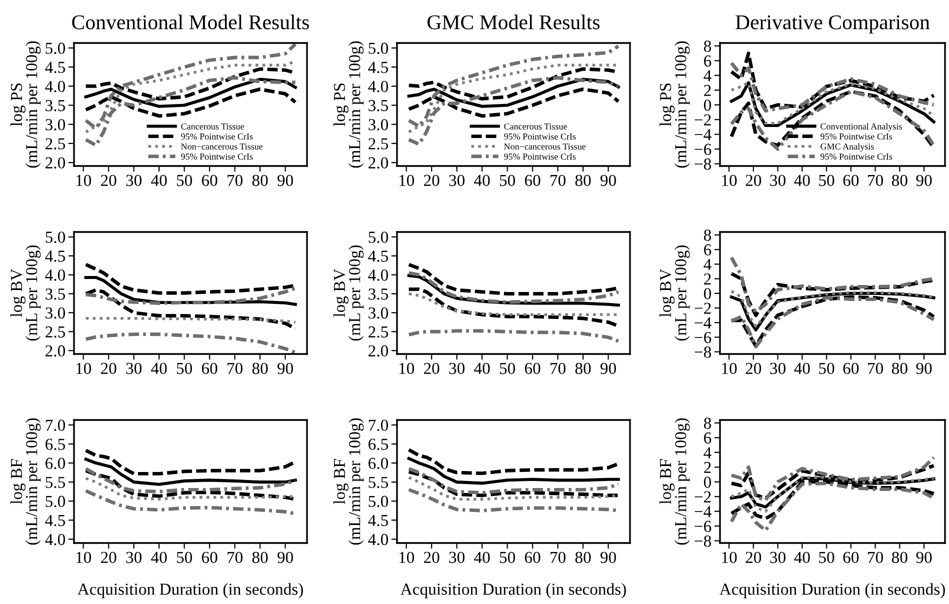  What do you see at coordinates (861, 127) in the screenshot?
I see `legend-label: Conventional Analysis` at bounding box center [861, 127].